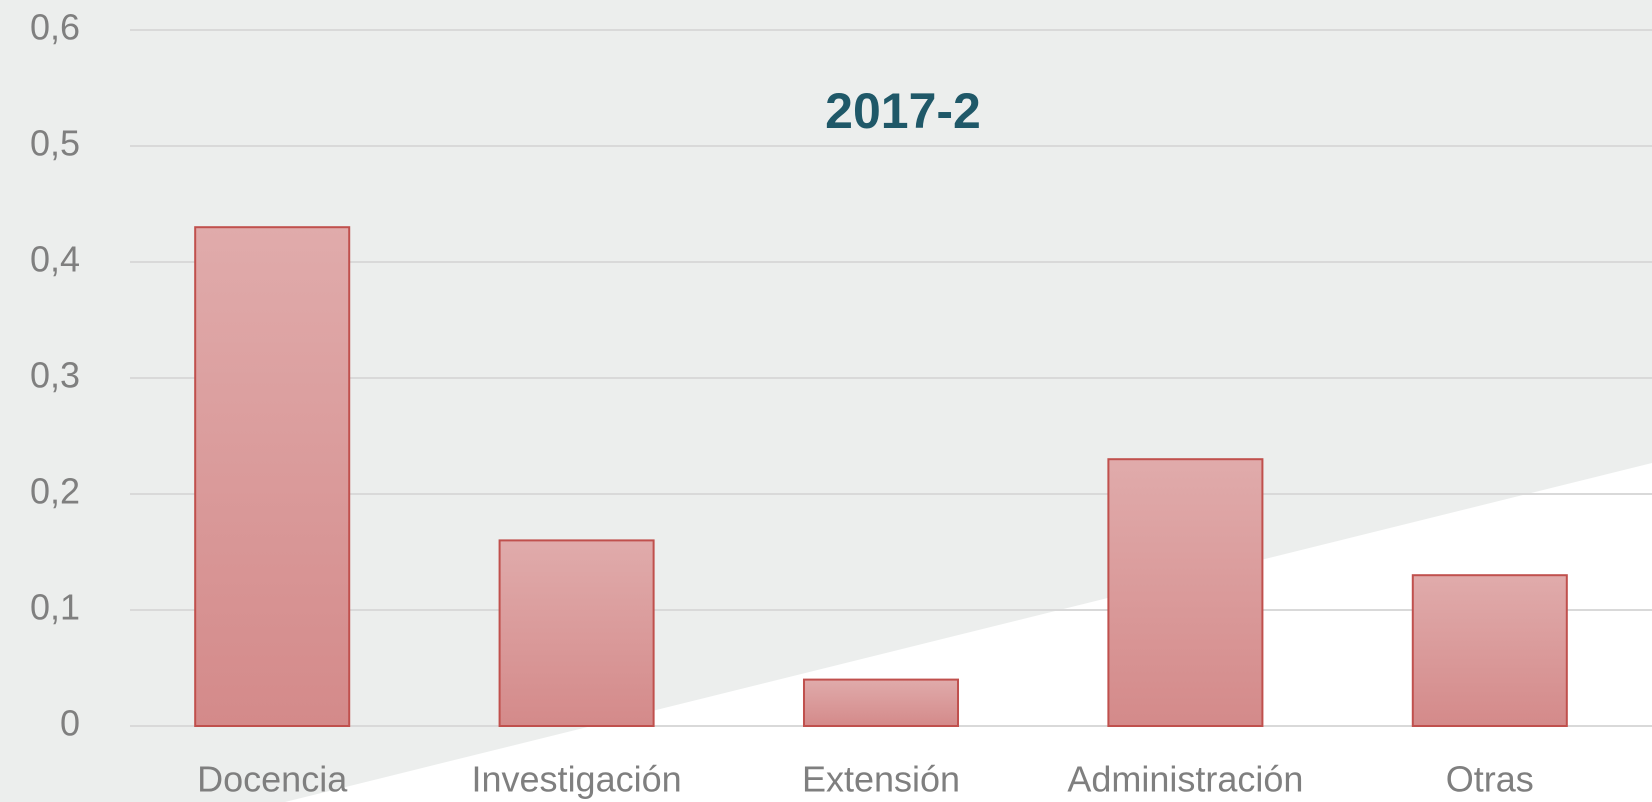  What do you see at coordinates (1490, 779) in the screenshot?
I see `x-tick-label: Otras` at bounding box center [1490, 779].